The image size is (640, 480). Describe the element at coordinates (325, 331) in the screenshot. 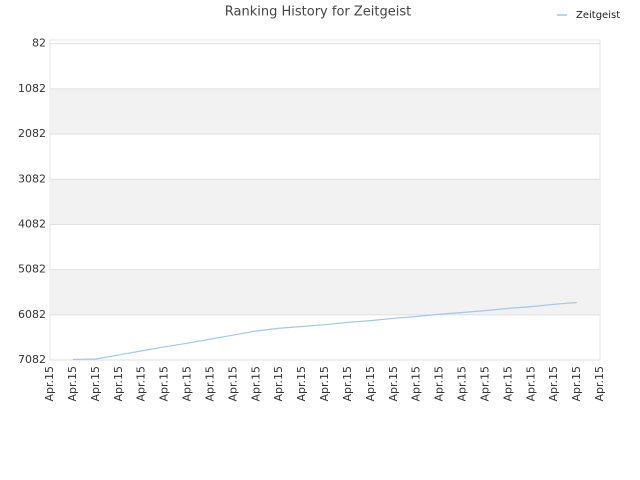

I see `line` at that location.